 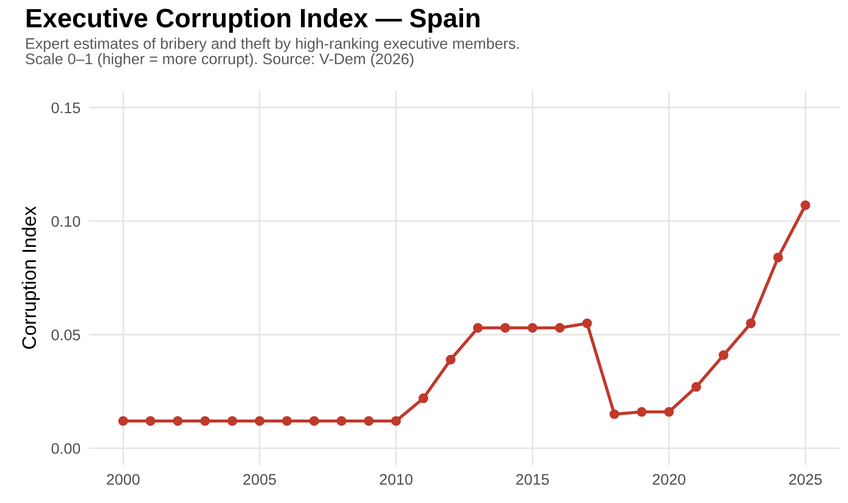 What do you see at coordinates (31, 277) in the screenshot?
I see `y-axis-title: Corruption Index` at bounding box center [31, 277].